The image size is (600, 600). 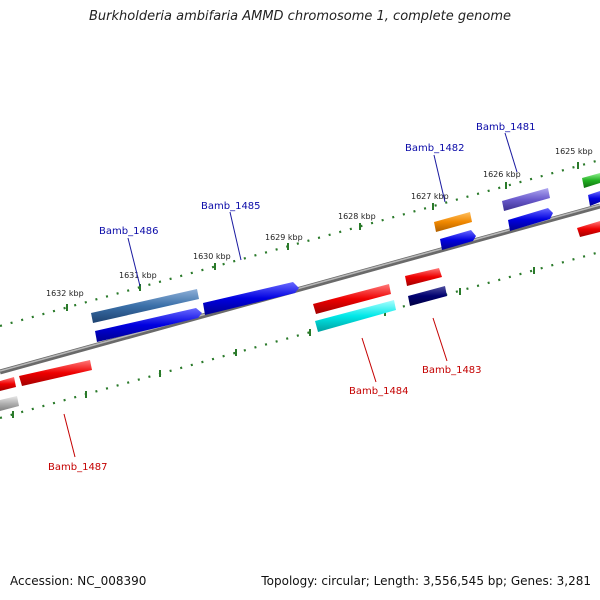 I want to click on kbp-label: 1629 kbp, so click(x=284, y=237).